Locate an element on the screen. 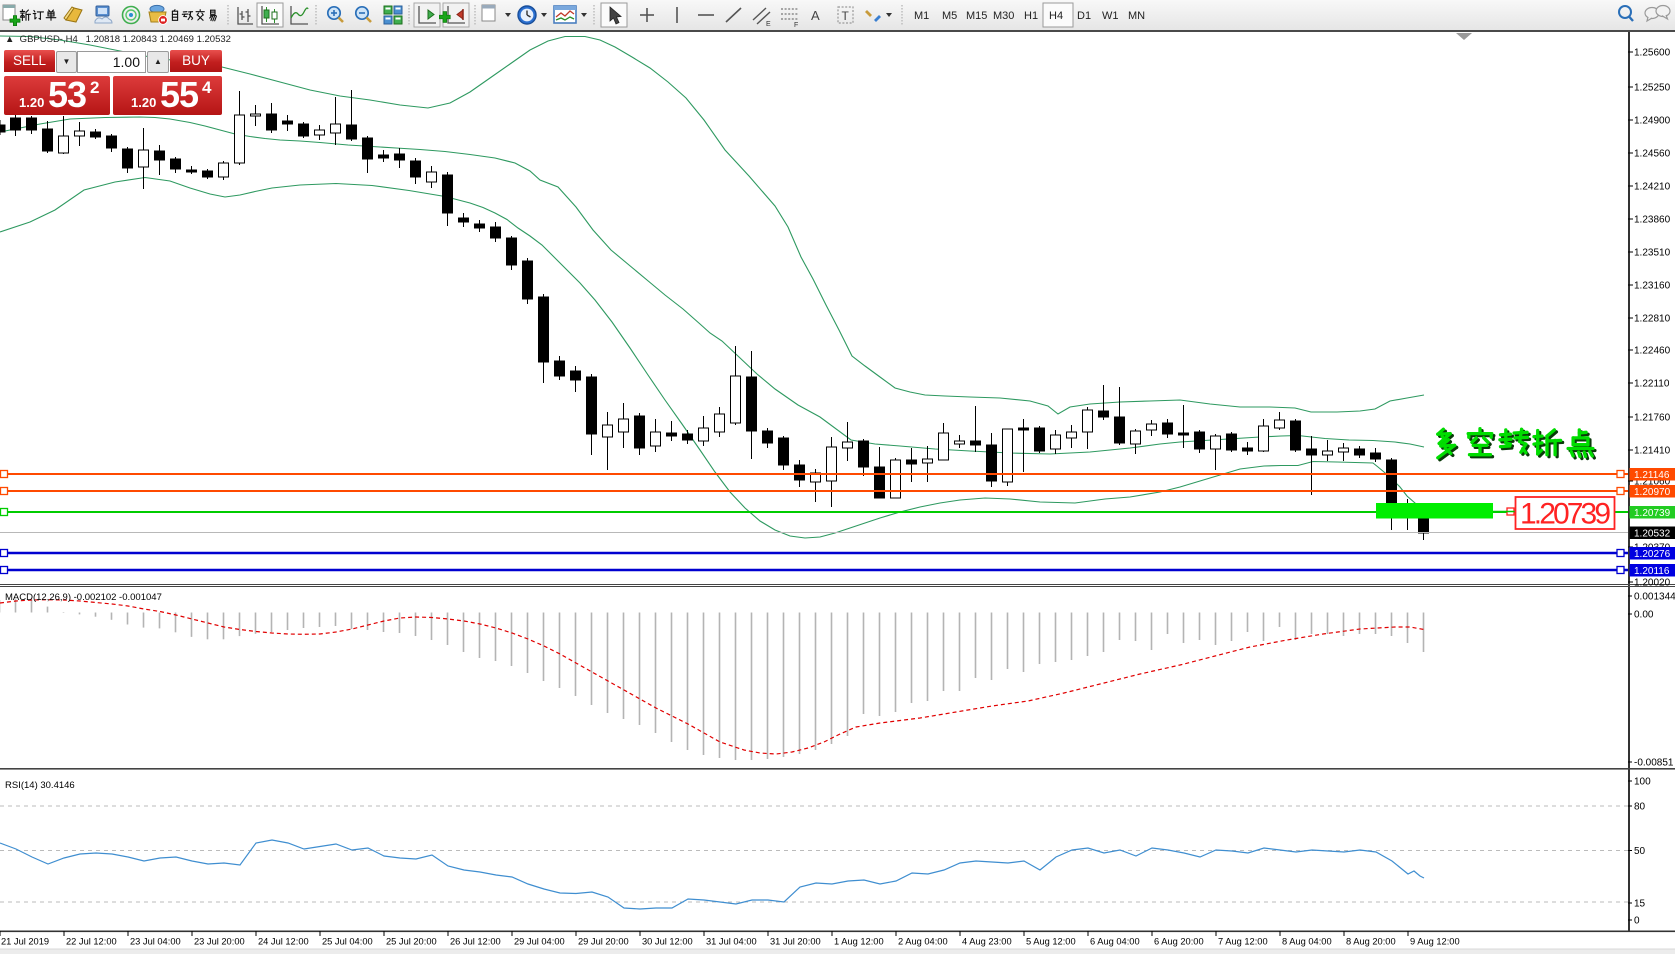 The image size is (1675, 954). svg-text: M15 is located at coordinates (976, 16).